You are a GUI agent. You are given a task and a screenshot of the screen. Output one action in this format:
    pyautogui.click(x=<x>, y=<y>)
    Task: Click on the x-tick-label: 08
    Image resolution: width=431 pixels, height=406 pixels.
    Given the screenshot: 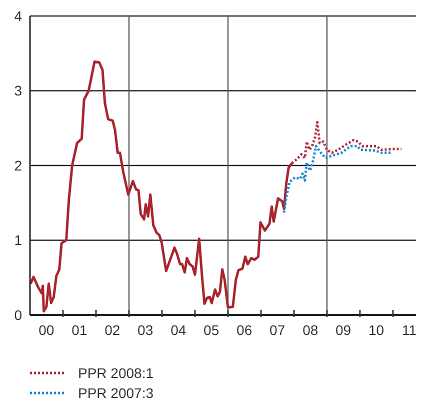 What is the action you would take?
    pyautogui.click(x=310, y=330)
    